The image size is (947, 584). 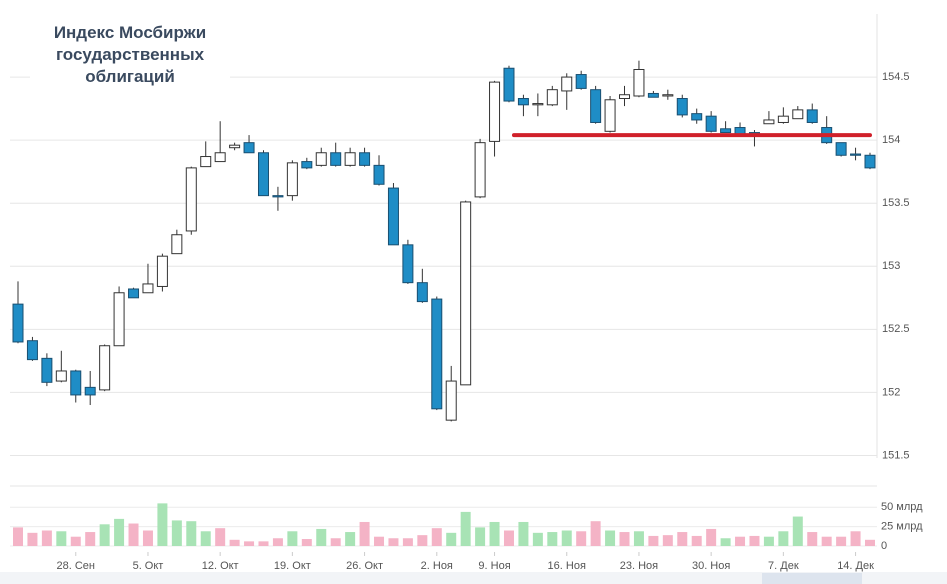 What do you see at coordinates (884, 546) in the screenshot?
I see `volume-tick-label: 0` at bounding box center [884, 546].